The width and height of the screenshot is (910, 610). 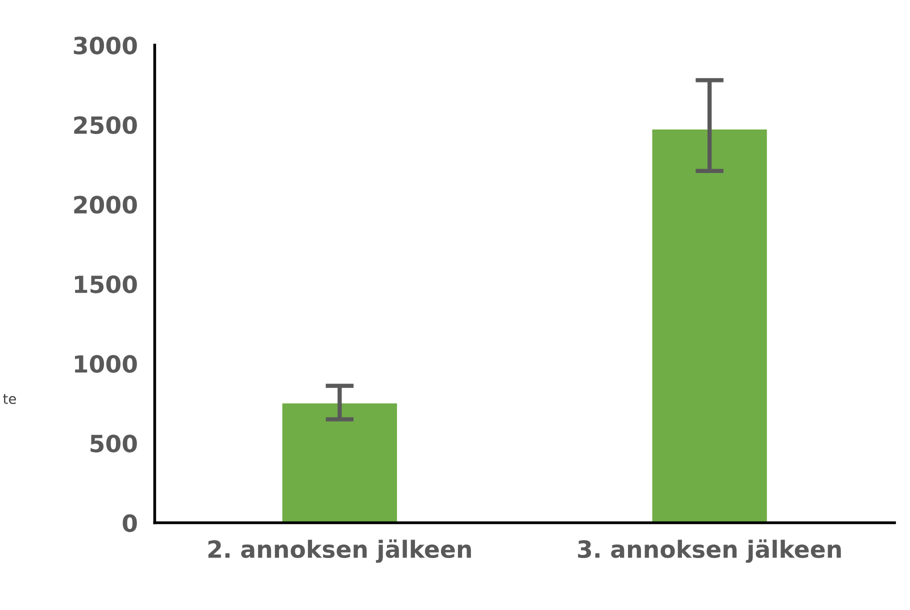 I want to click on y-tick-label: 500, so click(x=113, y=443).